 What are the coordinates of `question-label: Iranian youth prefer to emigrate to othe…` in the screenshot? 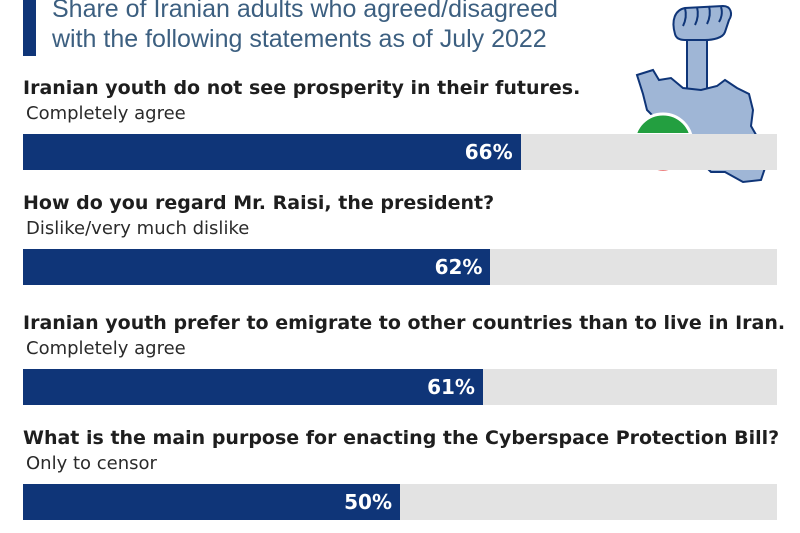 It's located at (404, 323).